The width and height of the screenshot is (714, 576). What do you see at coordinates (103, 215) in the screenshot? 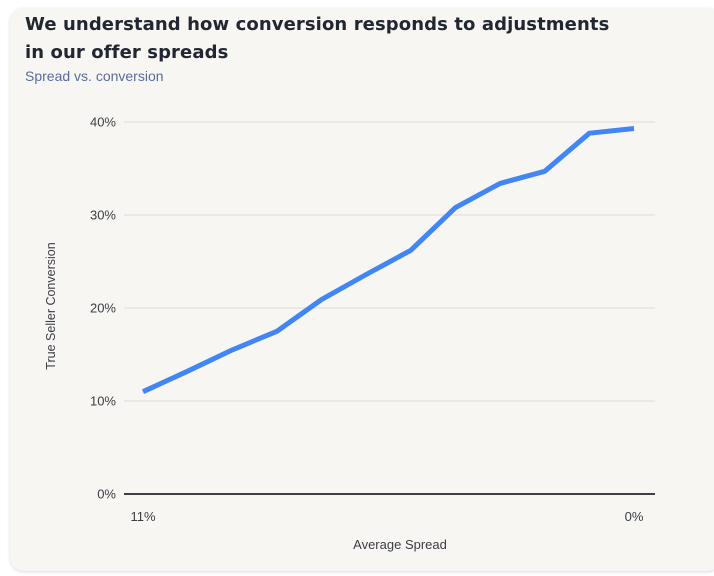
I see `y-tick-label: 30%` at bounding box center [103, 215].